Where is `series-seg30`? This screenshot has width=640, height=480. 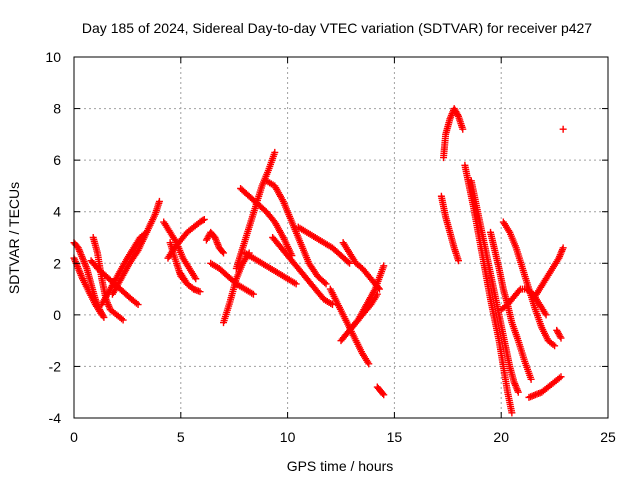
series-seg30 is located at coordinates (529, 284).